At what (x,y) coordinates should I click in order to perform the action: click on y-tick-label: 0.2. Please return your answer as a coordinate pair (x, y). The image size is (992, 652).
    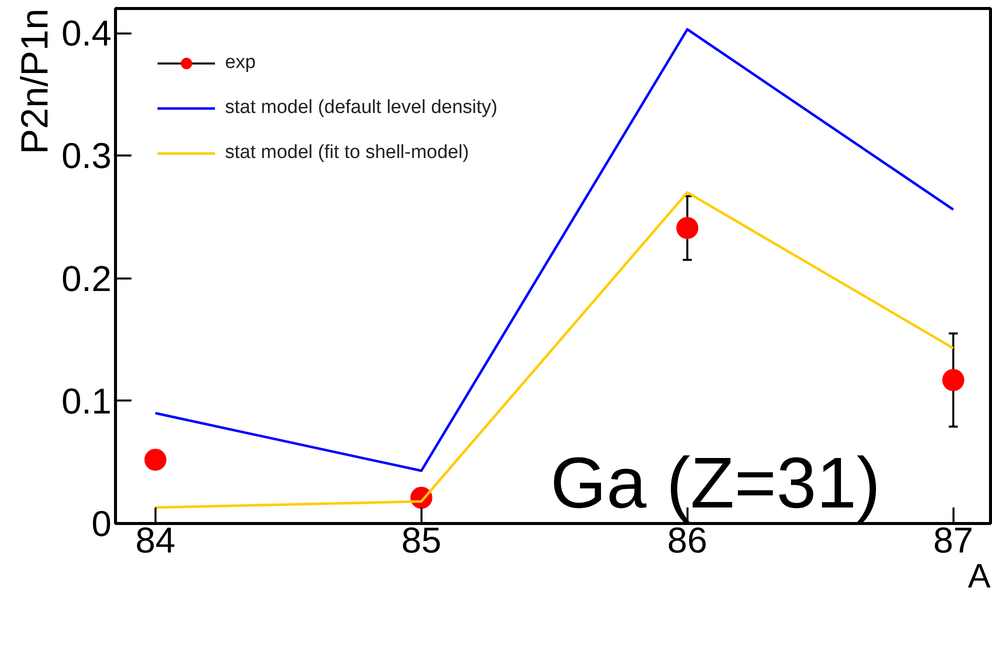
    Looking at the image, I should click on (86, 278).